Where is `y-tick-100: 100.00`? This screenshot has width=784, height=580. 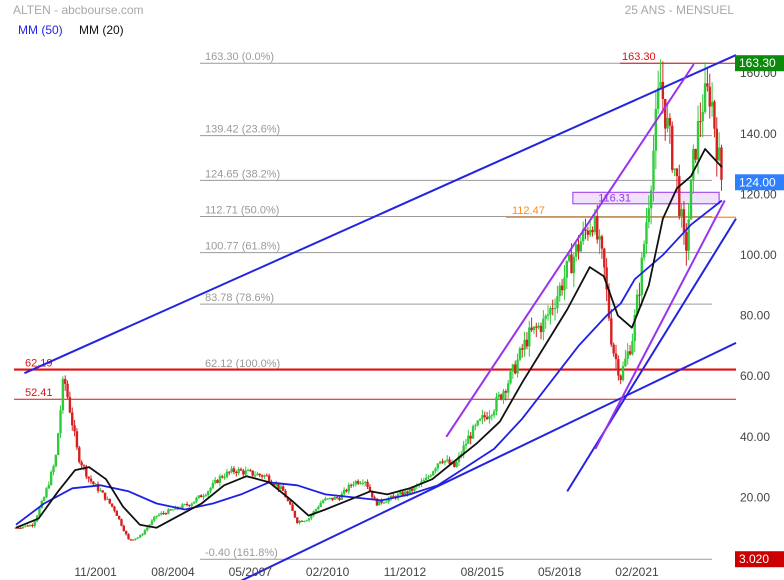
y-tick-100: 100.00 is located at coordinates (758, 255).